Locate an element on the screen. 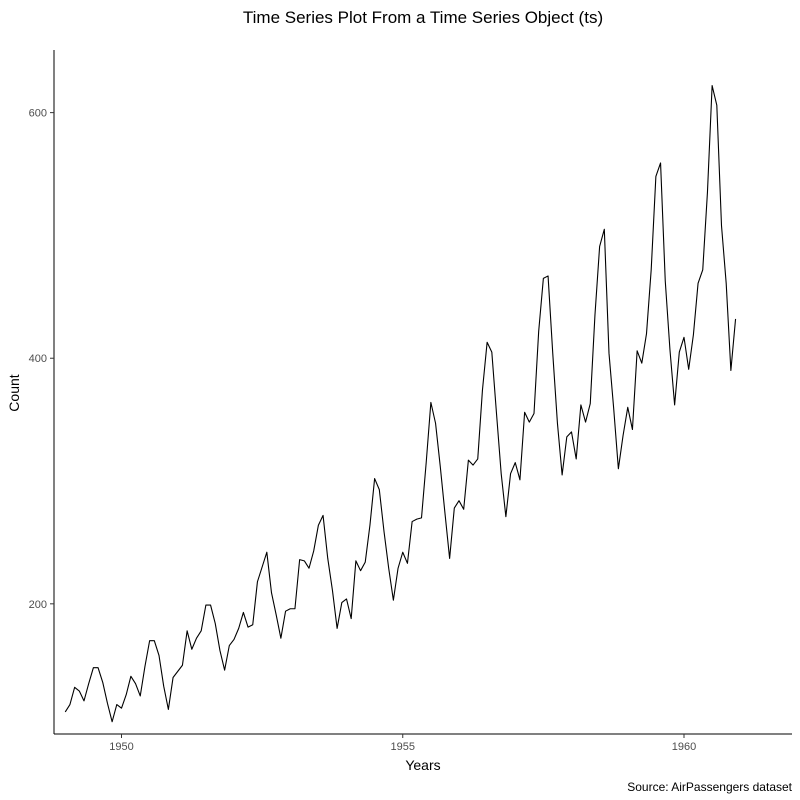 Image resolution: width=800 pixels, height=800 pixels. x-tick-label: 1950 is located at coordinates (121, 747).